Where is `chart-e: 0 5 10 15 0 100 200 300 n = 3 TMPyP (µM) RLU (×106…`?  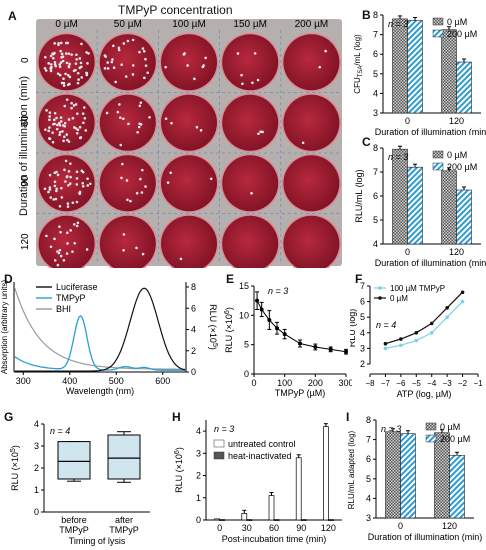
chart-e: 0 5 10 15 0 100 200 300 n = 3 TMPyP (µM) RLU (×106… is located at coordinates (288, 339).